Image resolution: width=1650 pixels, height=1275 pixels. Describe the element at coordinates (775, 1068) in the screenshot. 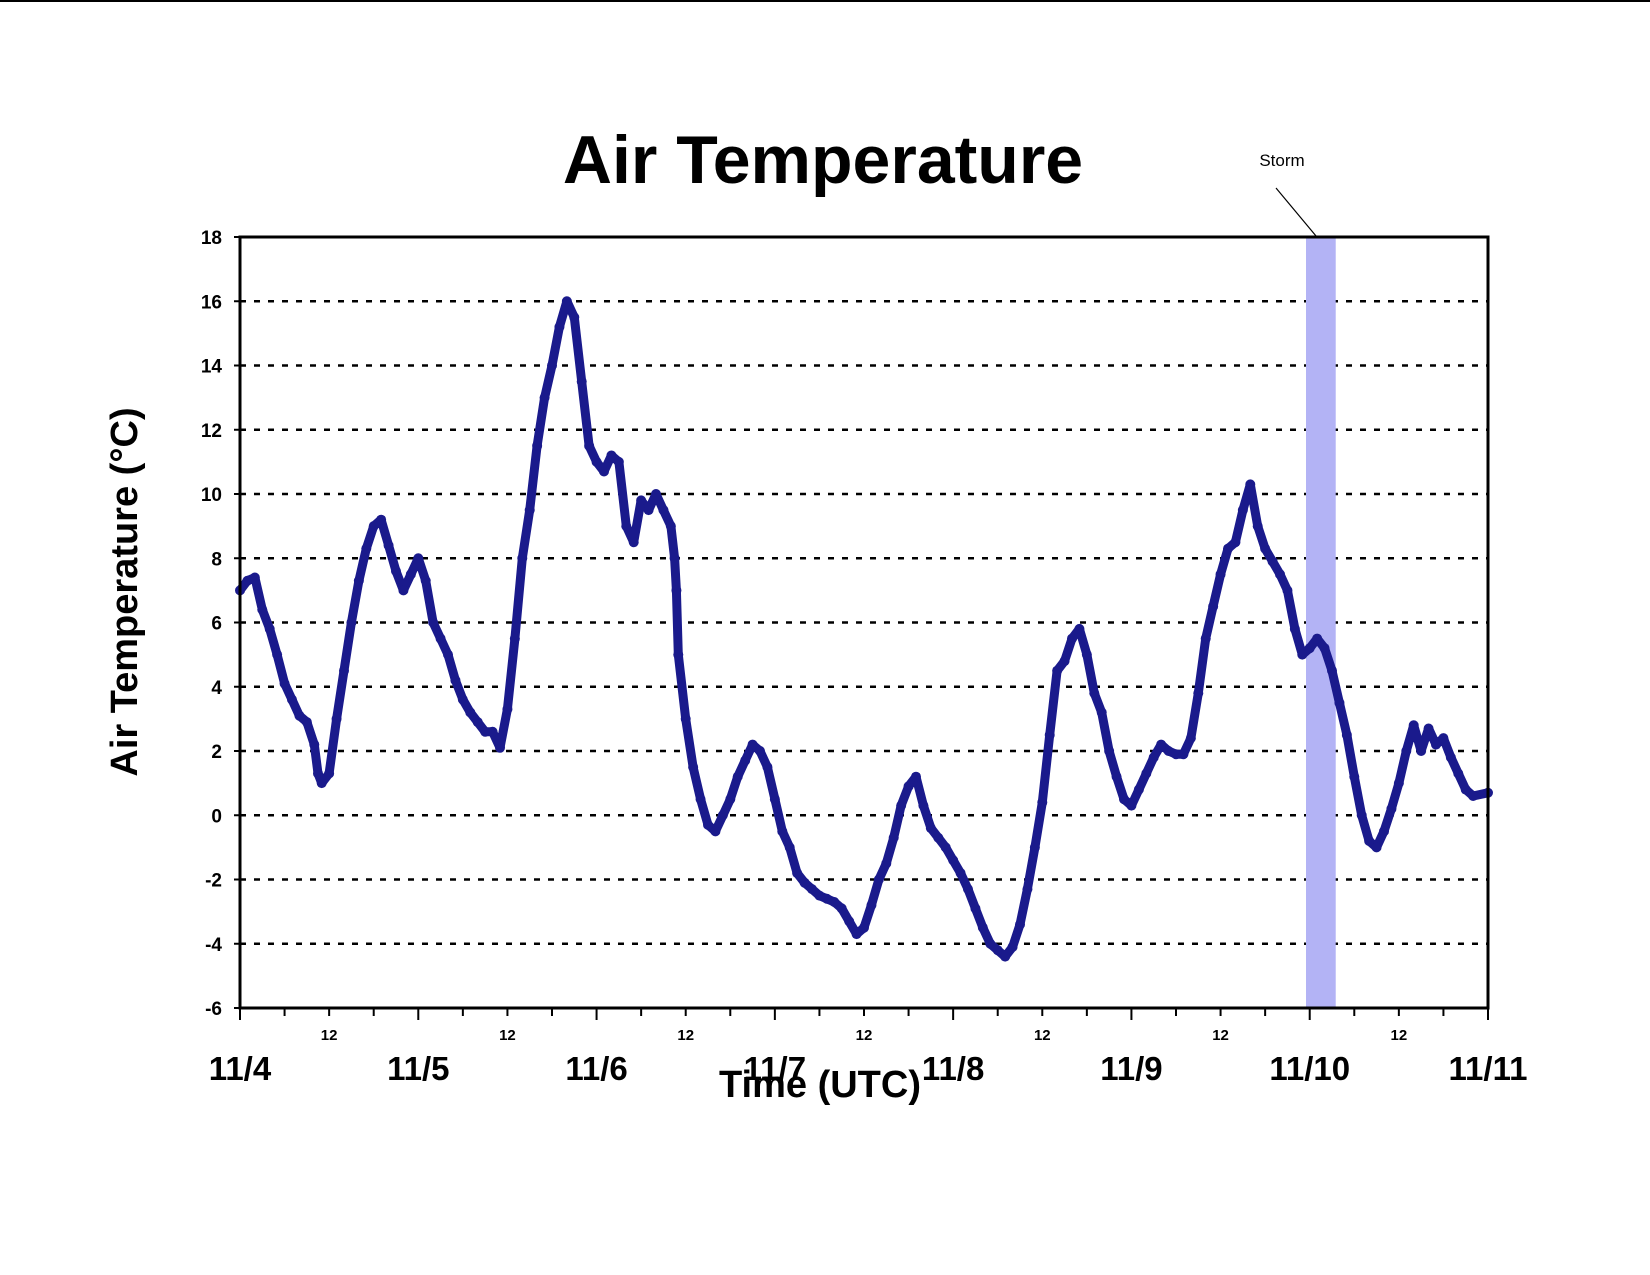

I see `x-date-label: 11/7` at that location.